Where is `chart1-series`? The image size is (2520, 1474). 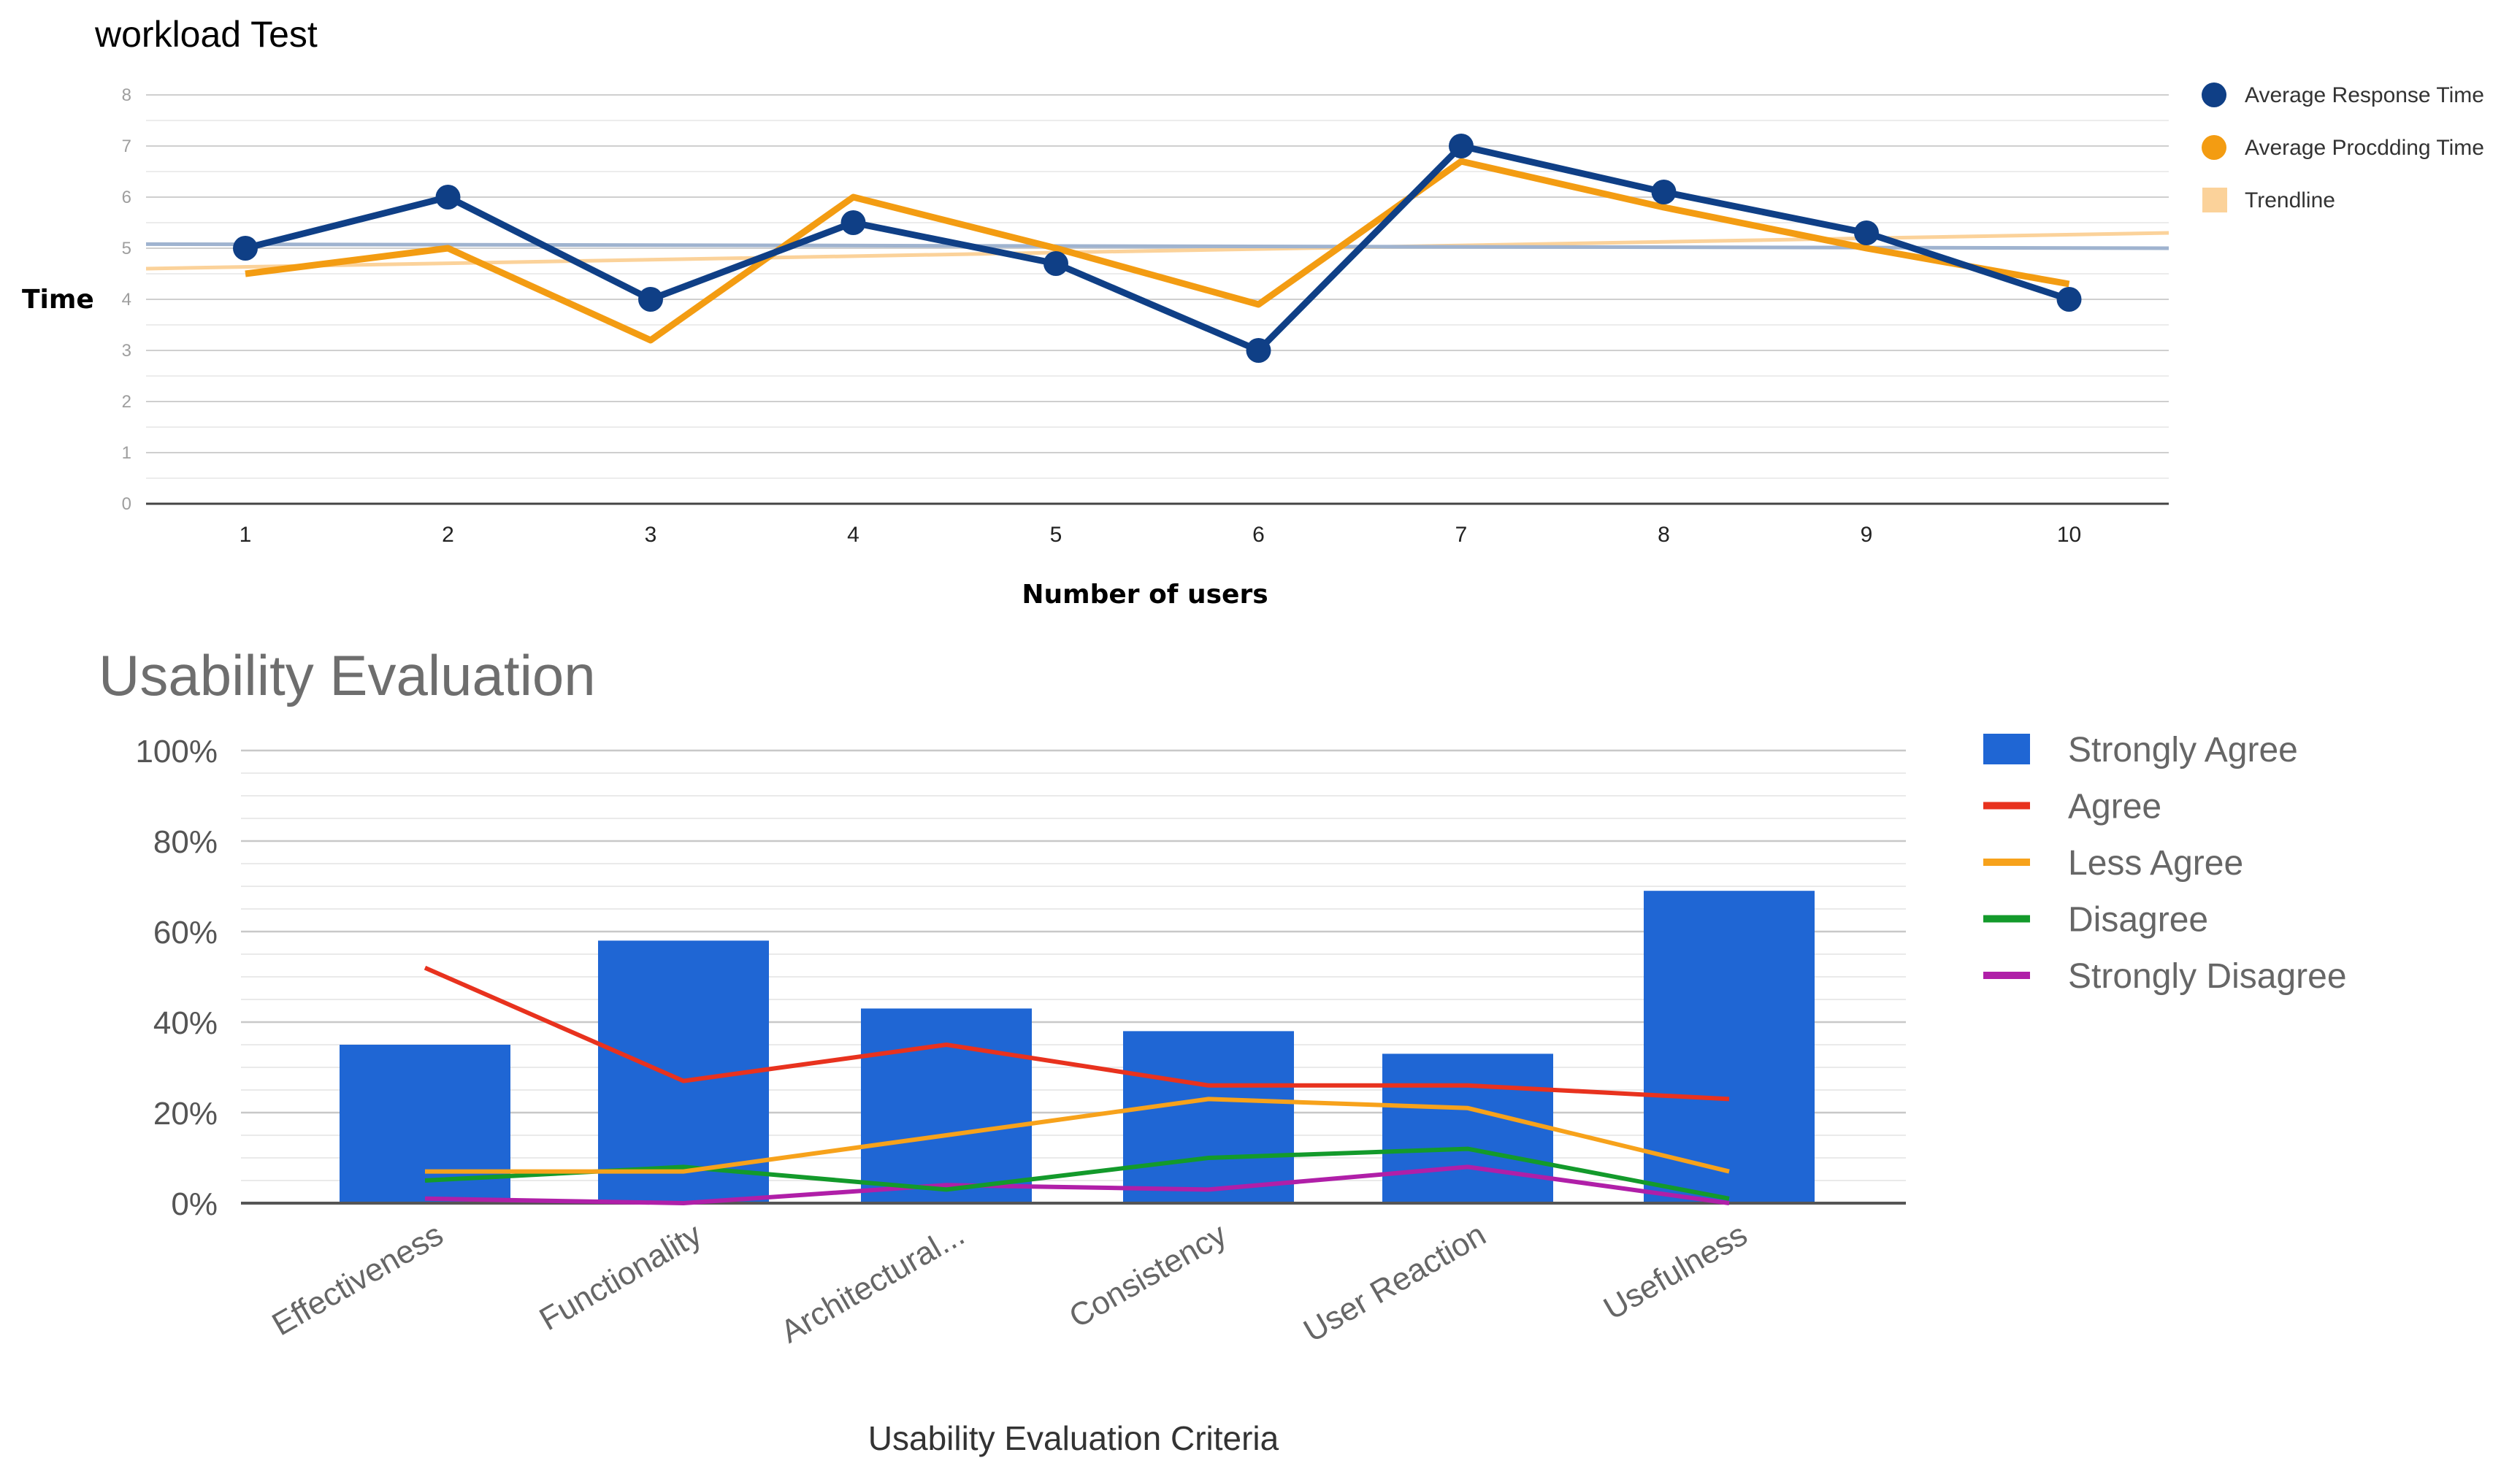
chart1-series is located at coordinates (1157, 248).